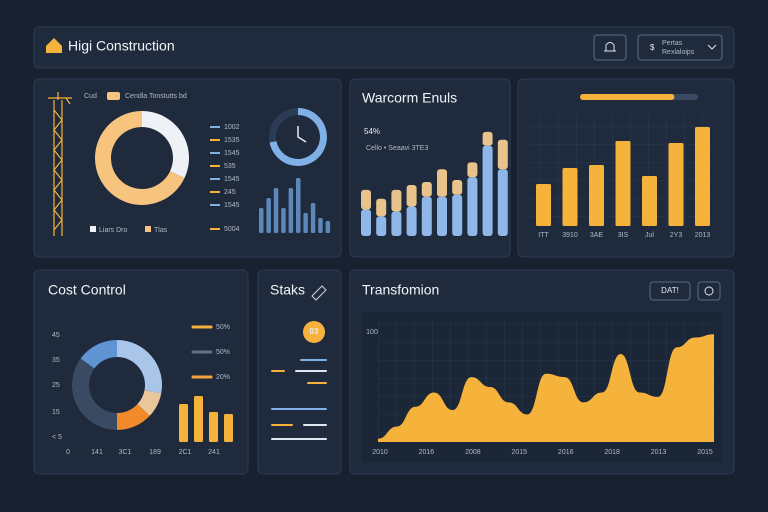  Describe the element at coordinates (121, 46) in the screenshot. I see `app-title: Higi Construction` at that location.